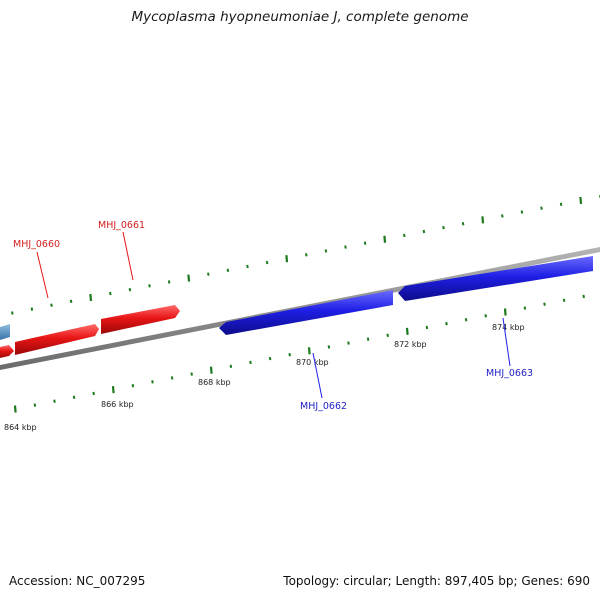  Describe the element at coordinates (214, 382) in the screenshot. I see `tick-label-868: 868 kbp` at that location.